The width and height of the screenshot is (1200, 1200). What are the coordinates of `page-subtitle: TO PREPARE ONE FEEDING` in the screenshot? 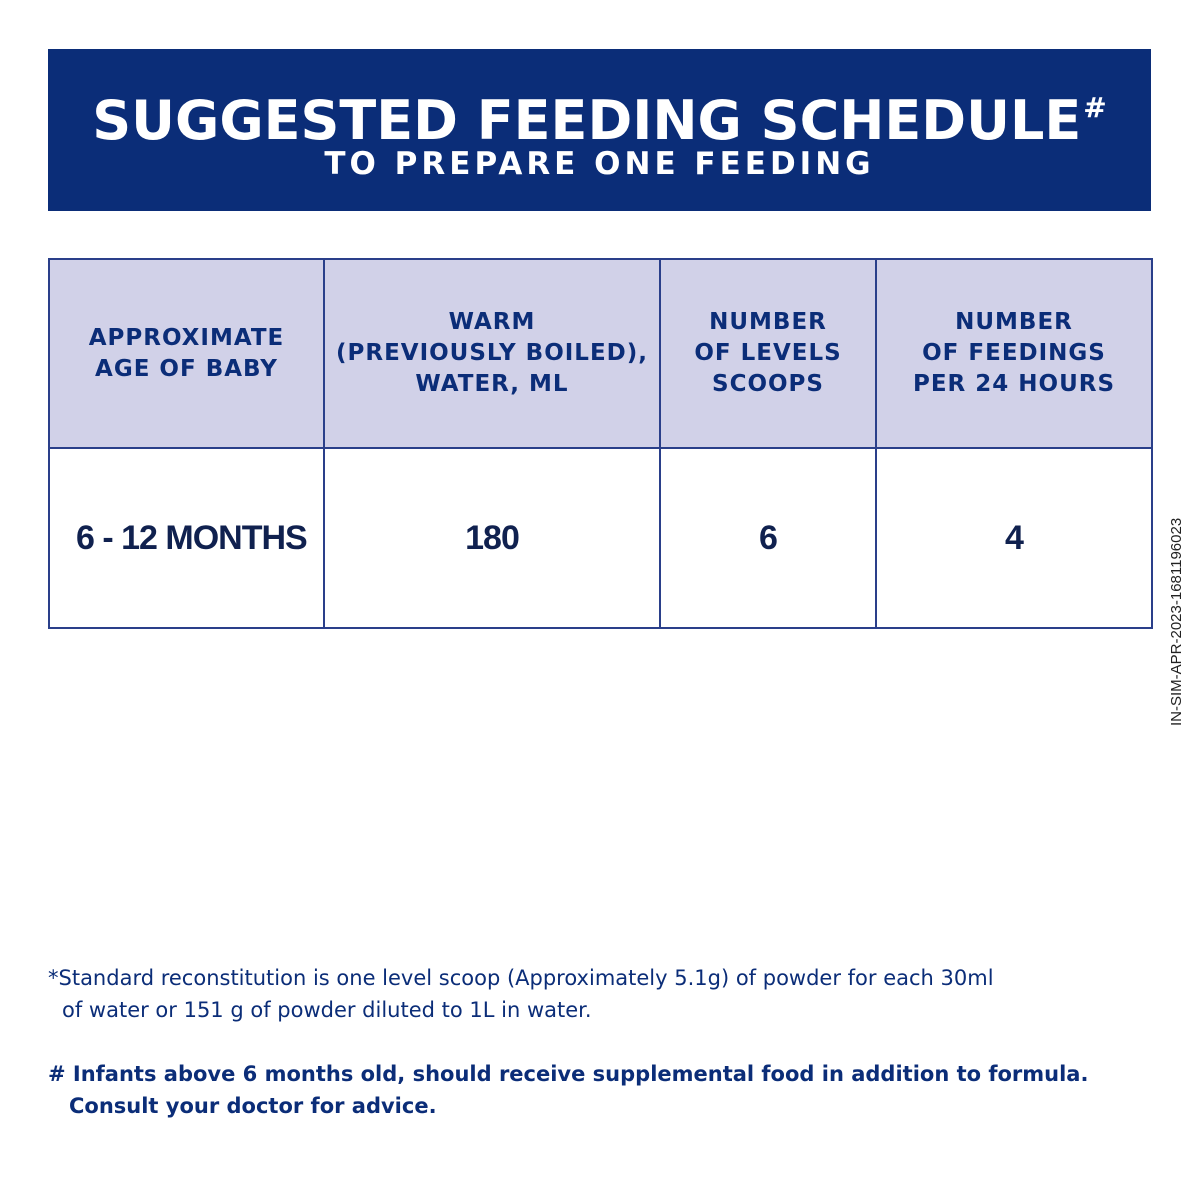 It's located at (599, 164).